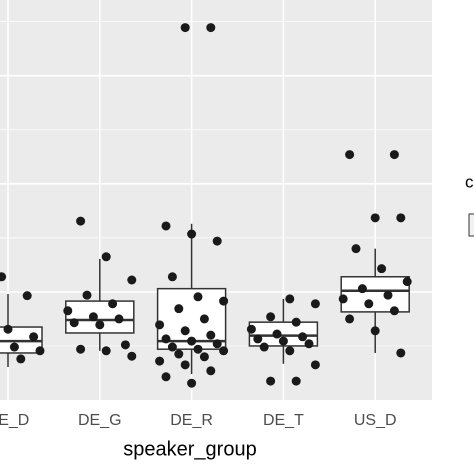 Image resolution: width=474 pixels, height=474 pixels. I want to click on x-axis-title: speaker_group, so click(189, 449).